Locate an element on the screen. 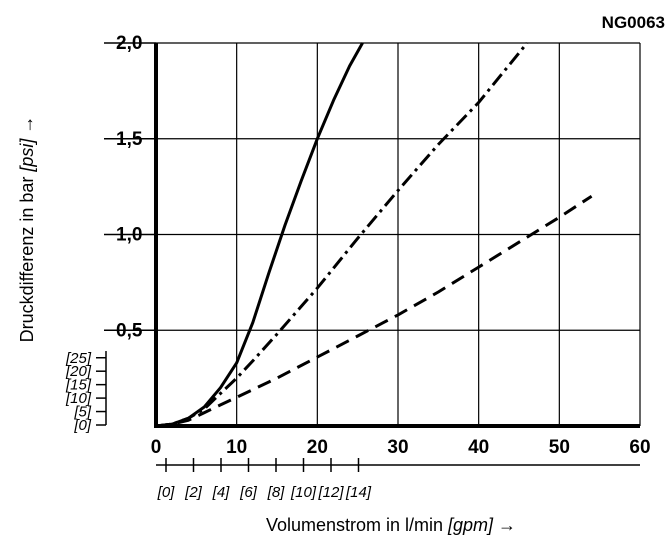  x-tick-label: 20 is located at coordinates (317, 447).